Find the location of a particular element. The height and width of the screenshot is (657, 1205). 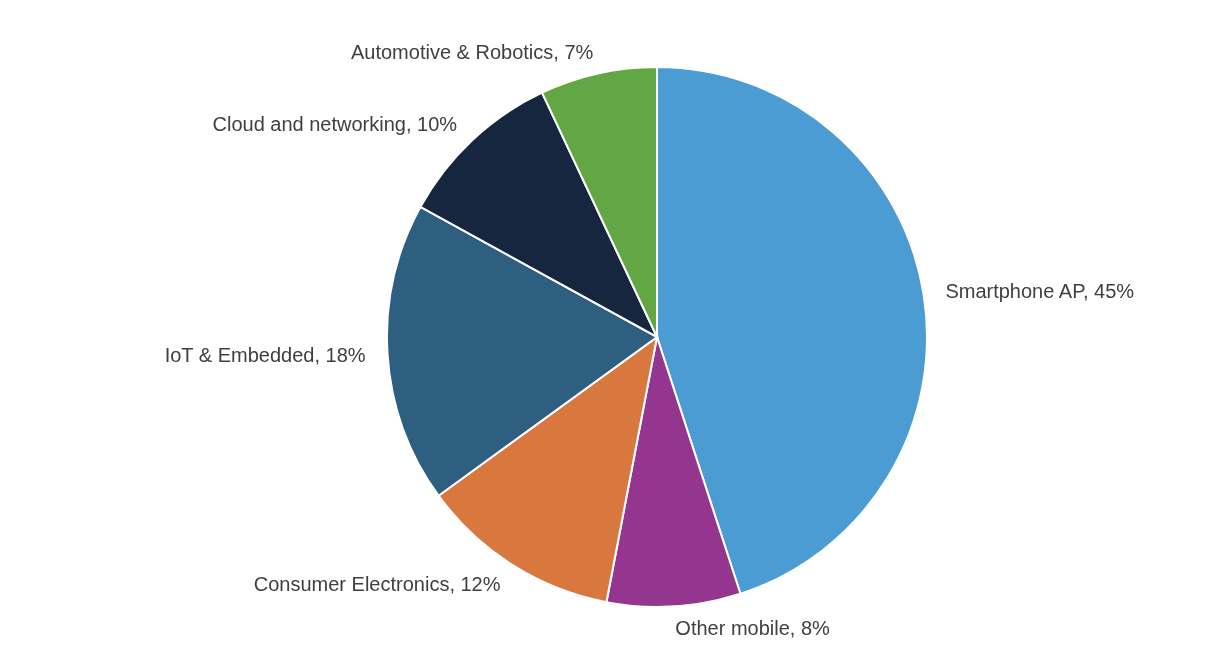

slice-label: Smartphone AP, 45% is located at coordinates (1040, 291).